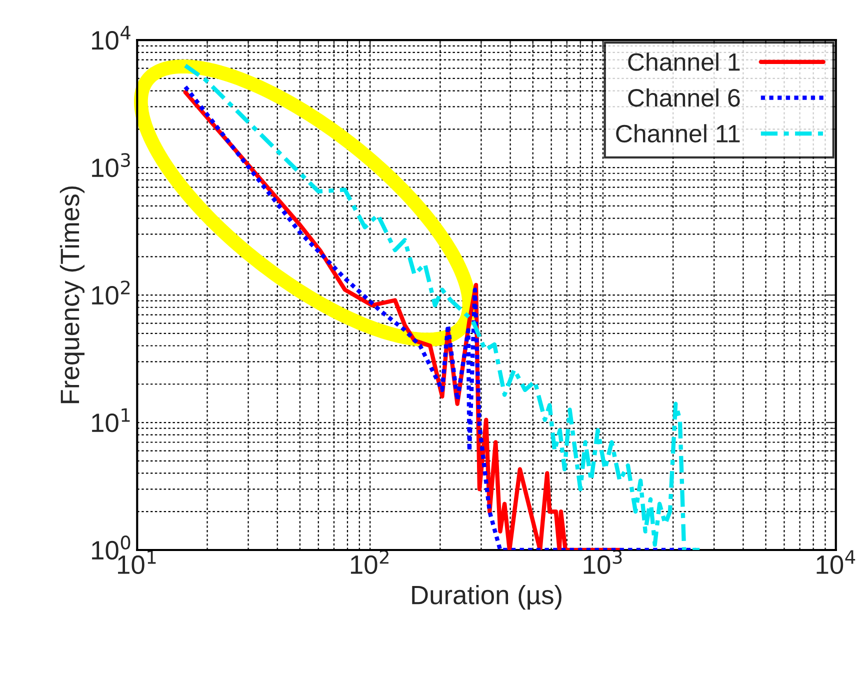  What do you see at coordinates (684, 97) in the screenshot?
I see `legend-label: Channel 6` at bounding box center [684, 97].